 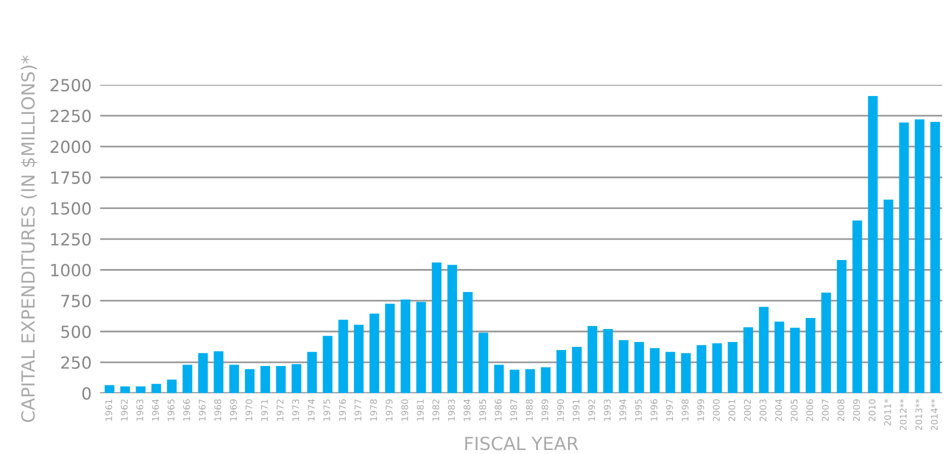 I want to click on x-tick-label: 1968, so click(x=218, y=410).